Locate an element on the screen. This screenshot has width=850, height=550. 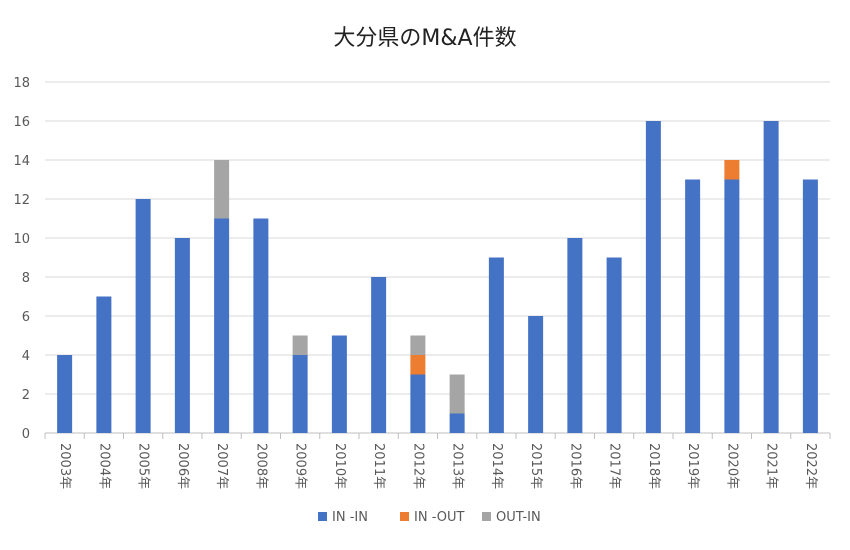
legend-label: IN -IN is located at coordinates (350, 517).